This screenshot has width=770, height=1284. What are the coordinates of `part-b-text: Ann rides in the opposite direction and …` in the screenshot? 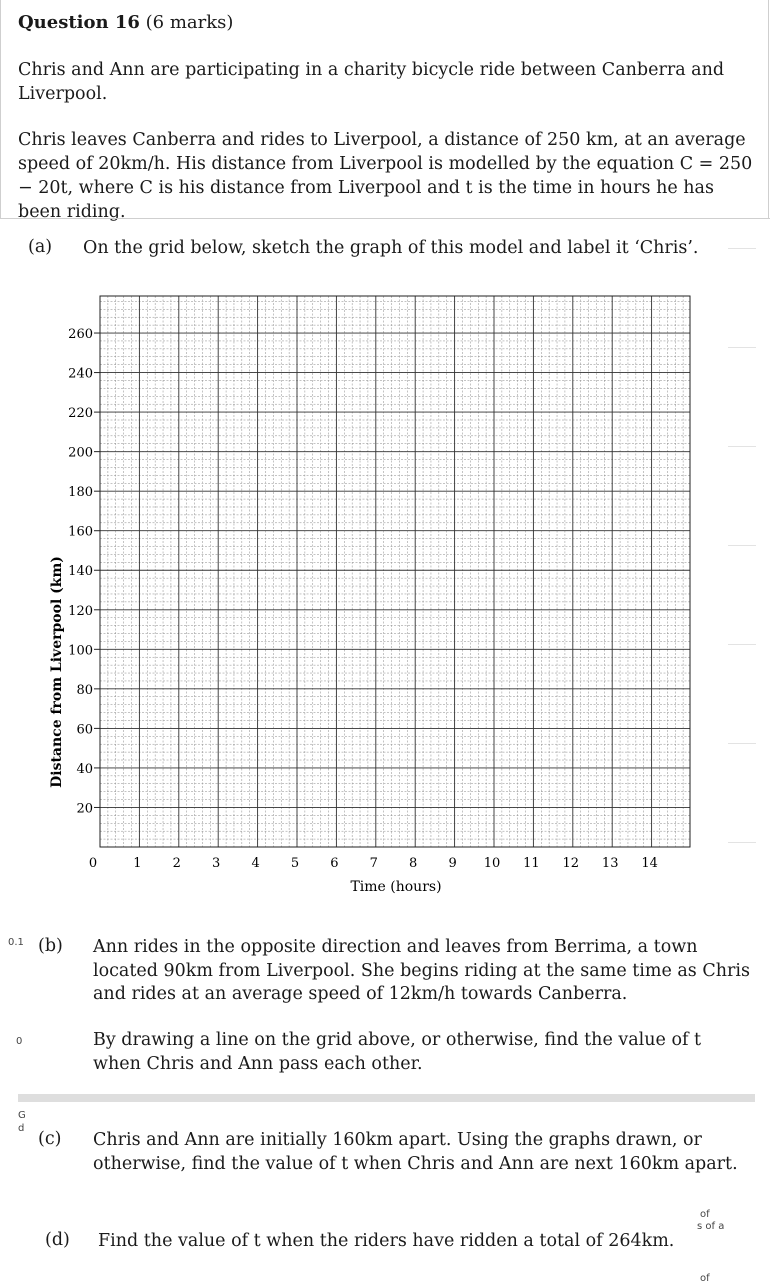 It's located at (421, 970).